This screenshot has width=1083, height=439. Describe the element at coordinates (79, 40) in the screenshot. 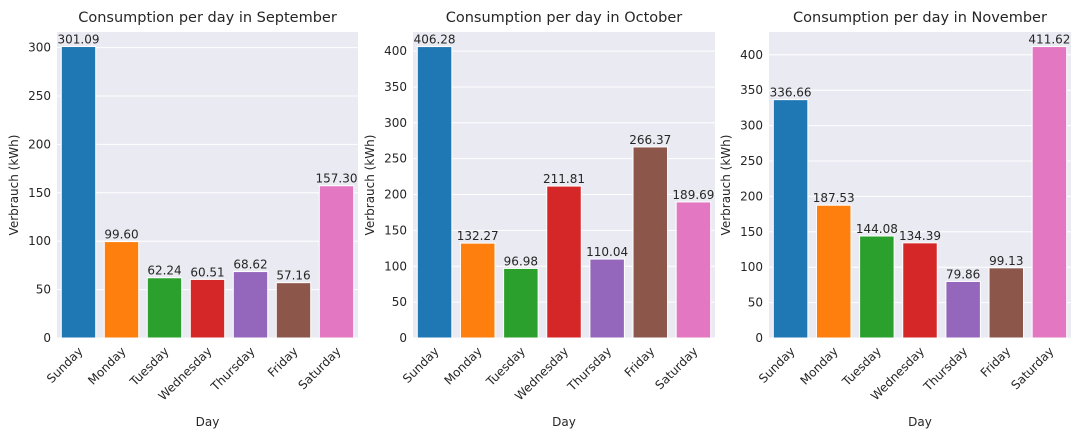

I see `bar-value-label: 301.09` at that location.